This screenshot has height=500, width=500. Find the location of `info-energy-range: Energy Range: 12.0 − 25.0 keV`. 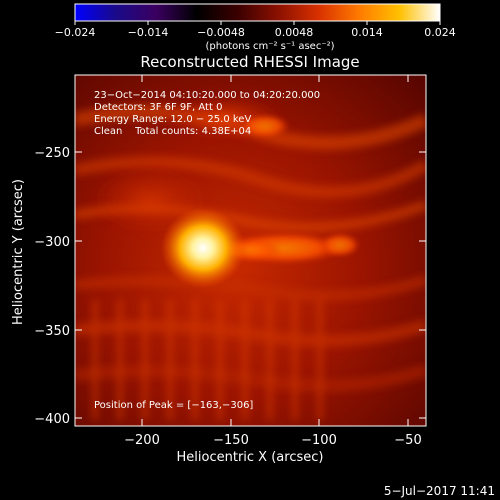

info-energy-range: Energy Range: 12.0 − 25.0 keV is located at coordinates (172, 119).